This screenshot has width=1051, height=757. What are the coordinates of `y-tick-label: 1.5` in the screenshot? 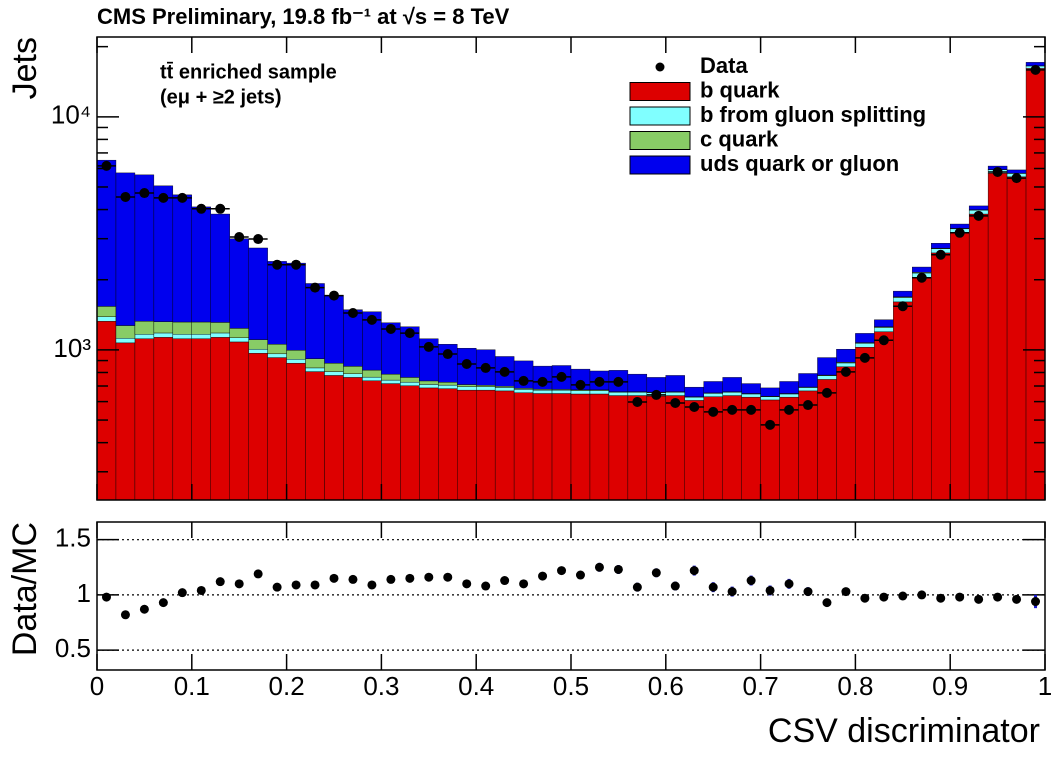 It's located at (73, 538).